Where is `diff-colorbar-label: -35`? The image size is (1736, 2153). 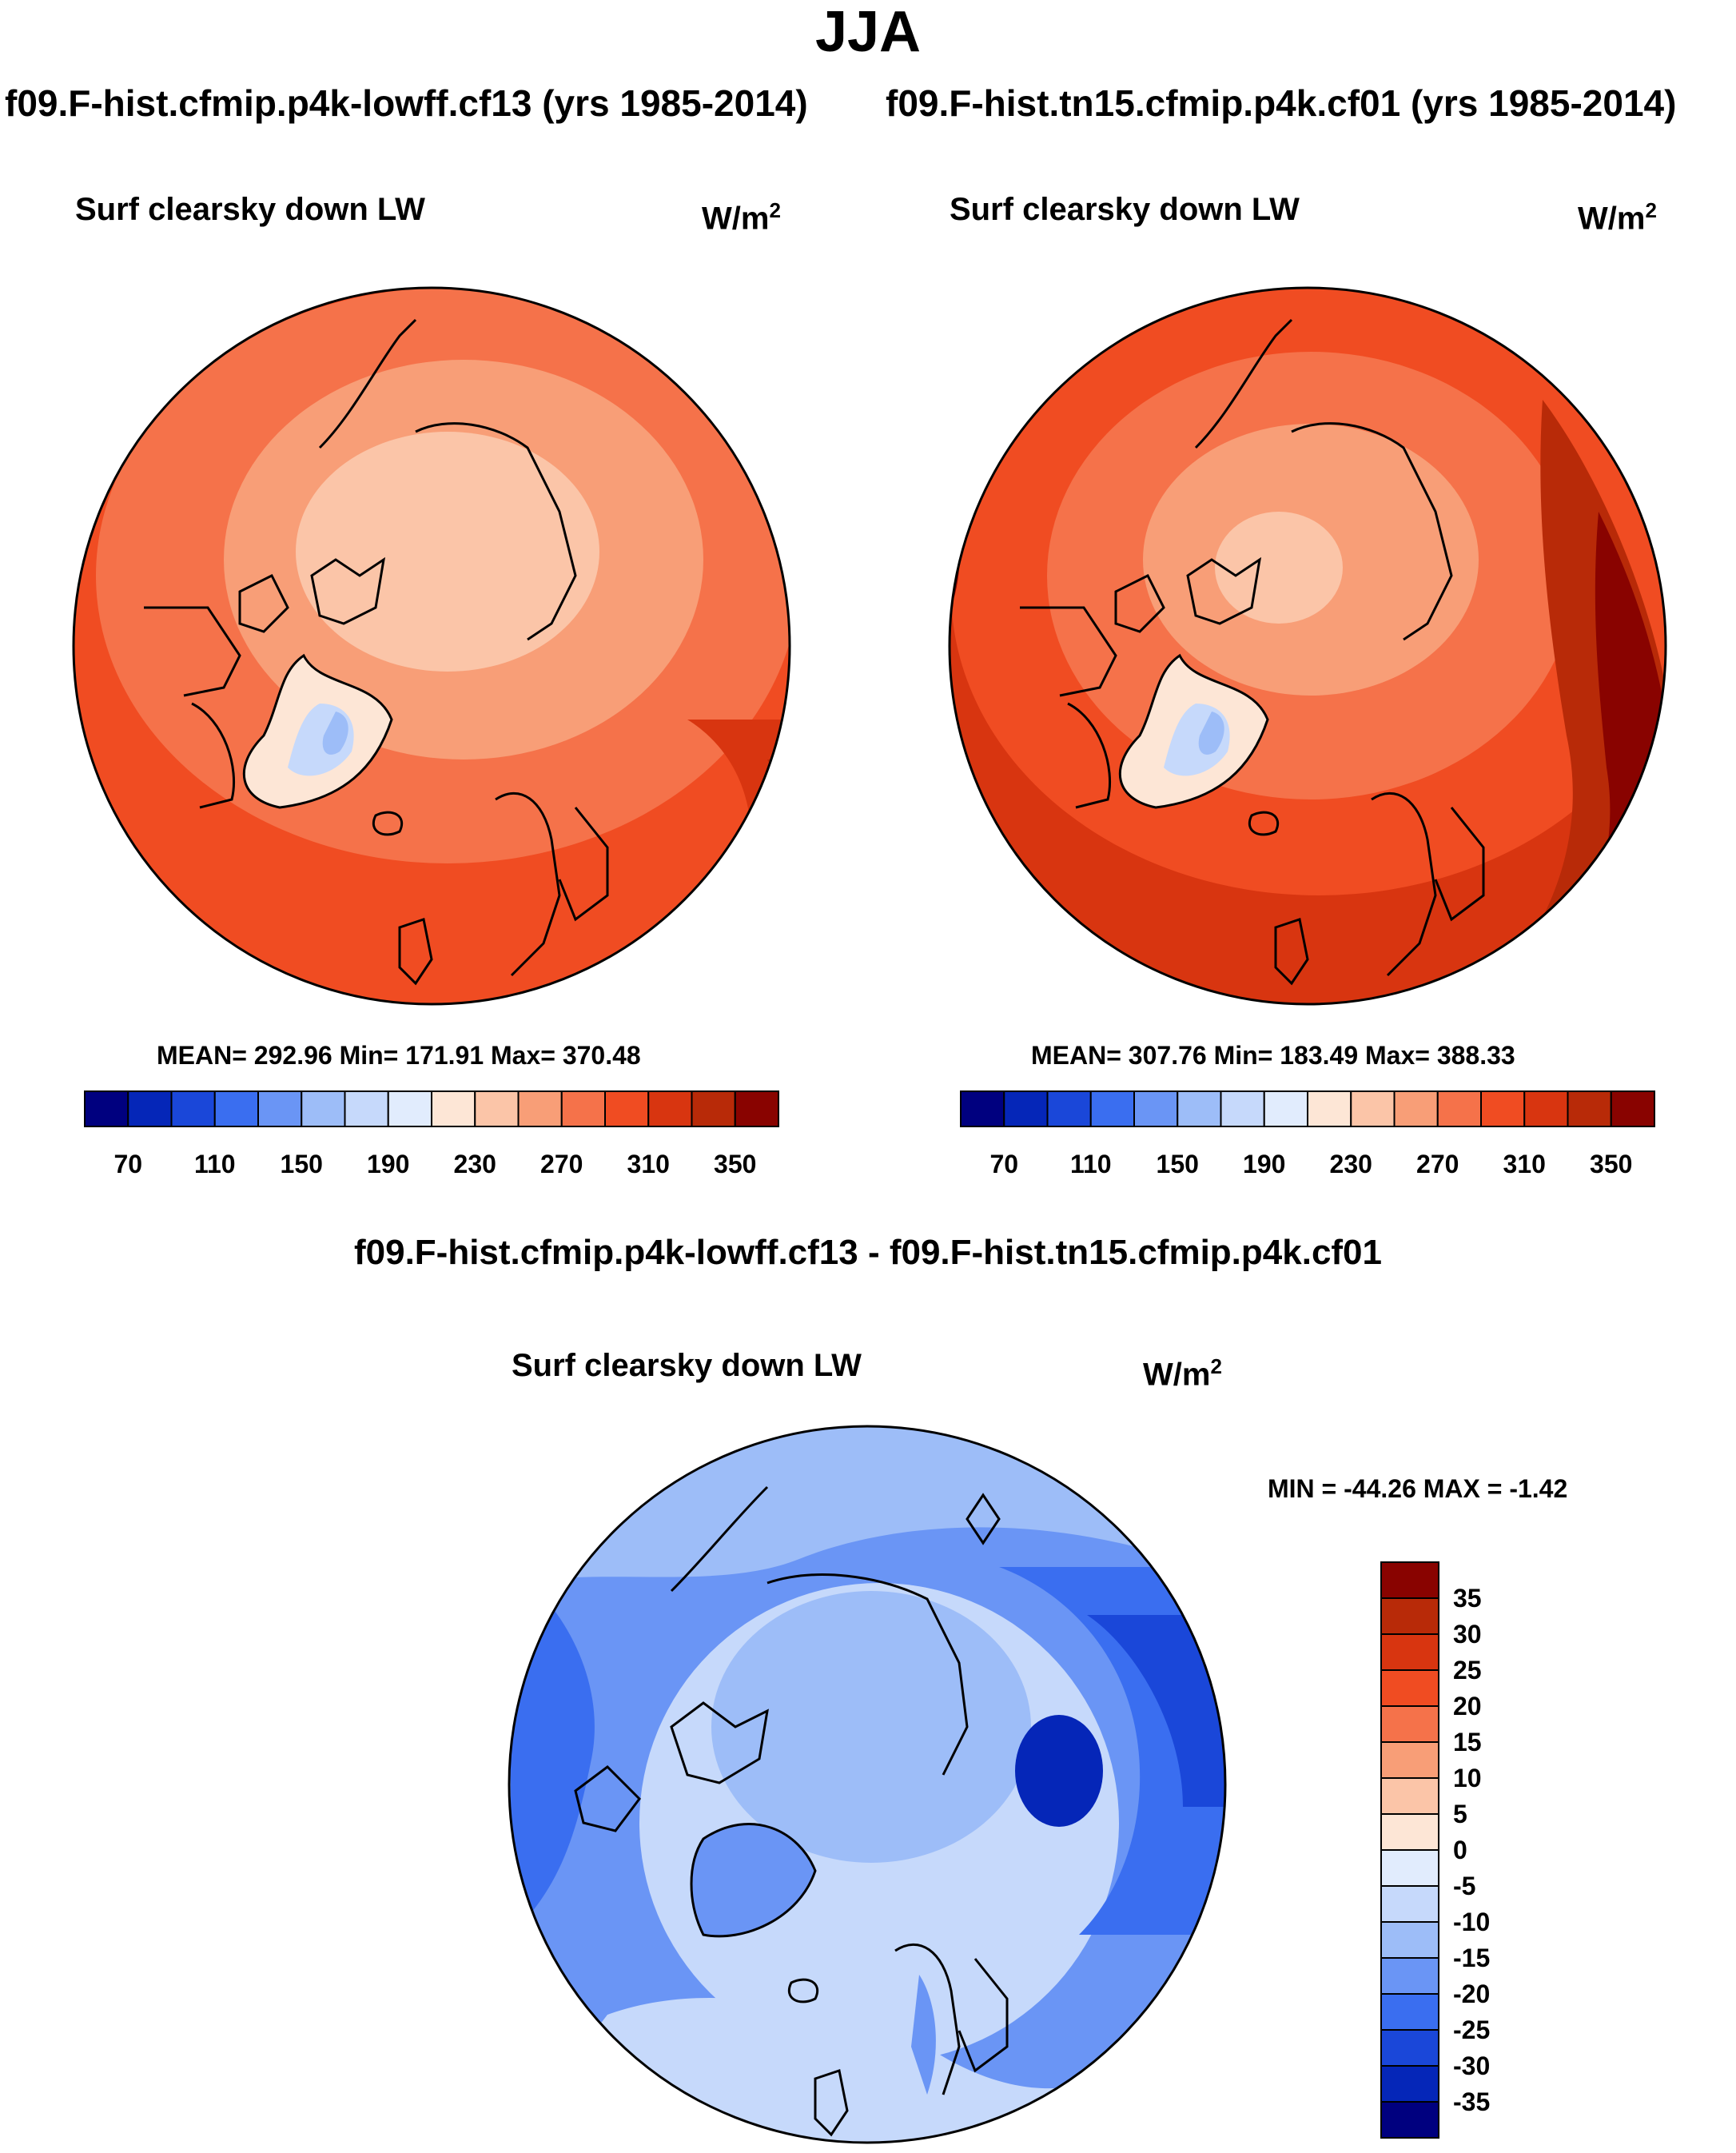
diff-colorbar-label: -35 is located at coordinates (1471, 2101).